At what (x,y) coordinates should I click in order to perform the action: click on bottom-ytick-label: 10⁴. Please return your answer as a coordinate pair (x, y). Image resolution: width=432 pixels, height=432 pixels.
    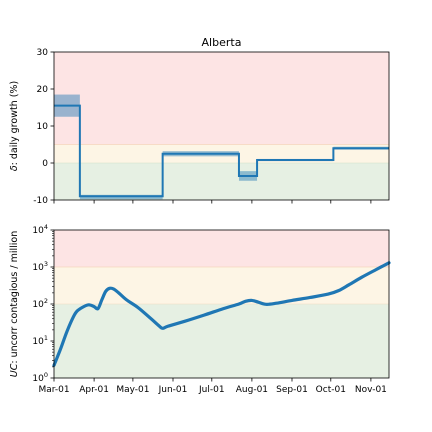
    Looking at the image, I should click on (40, 229).